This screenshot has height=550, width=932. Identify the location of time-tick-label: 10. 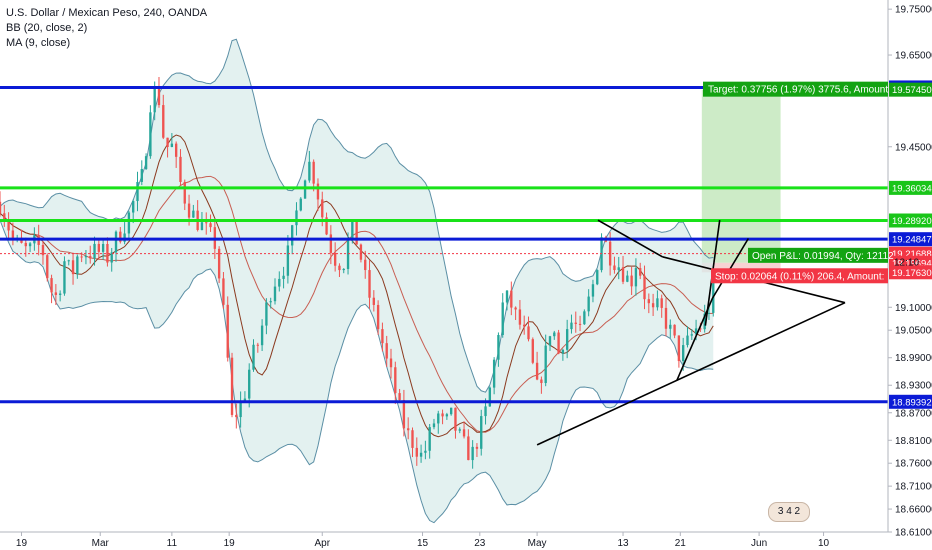
(824, 543).